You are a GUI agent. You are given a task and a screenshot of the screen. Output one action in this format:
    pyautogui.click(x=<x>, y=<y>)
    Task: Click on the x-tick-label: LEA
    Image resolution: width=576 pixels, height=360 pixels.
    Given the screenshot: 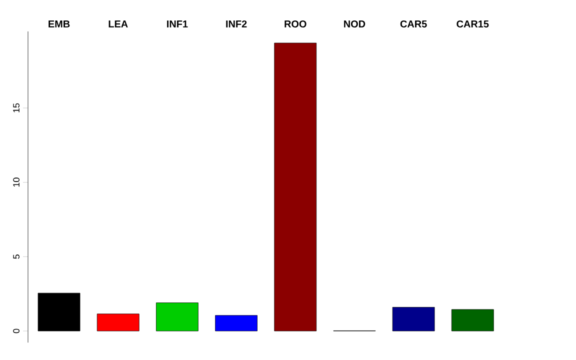 What is the action you would take?
    pyautogui.click(x=118, y=24)
    